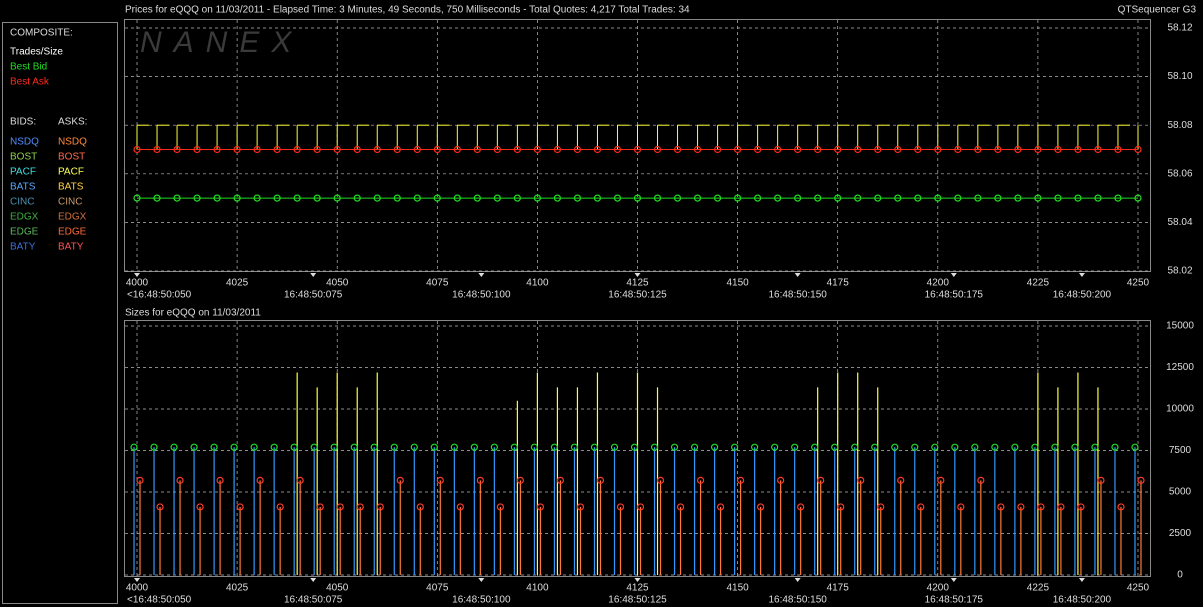 The width and height of the screenshot is (1203, 607). What do you see at coordinates (954, 600) in the screenshot?
I see `time-tick-label: 16:48:50:175` at bounding box center [954, 600].